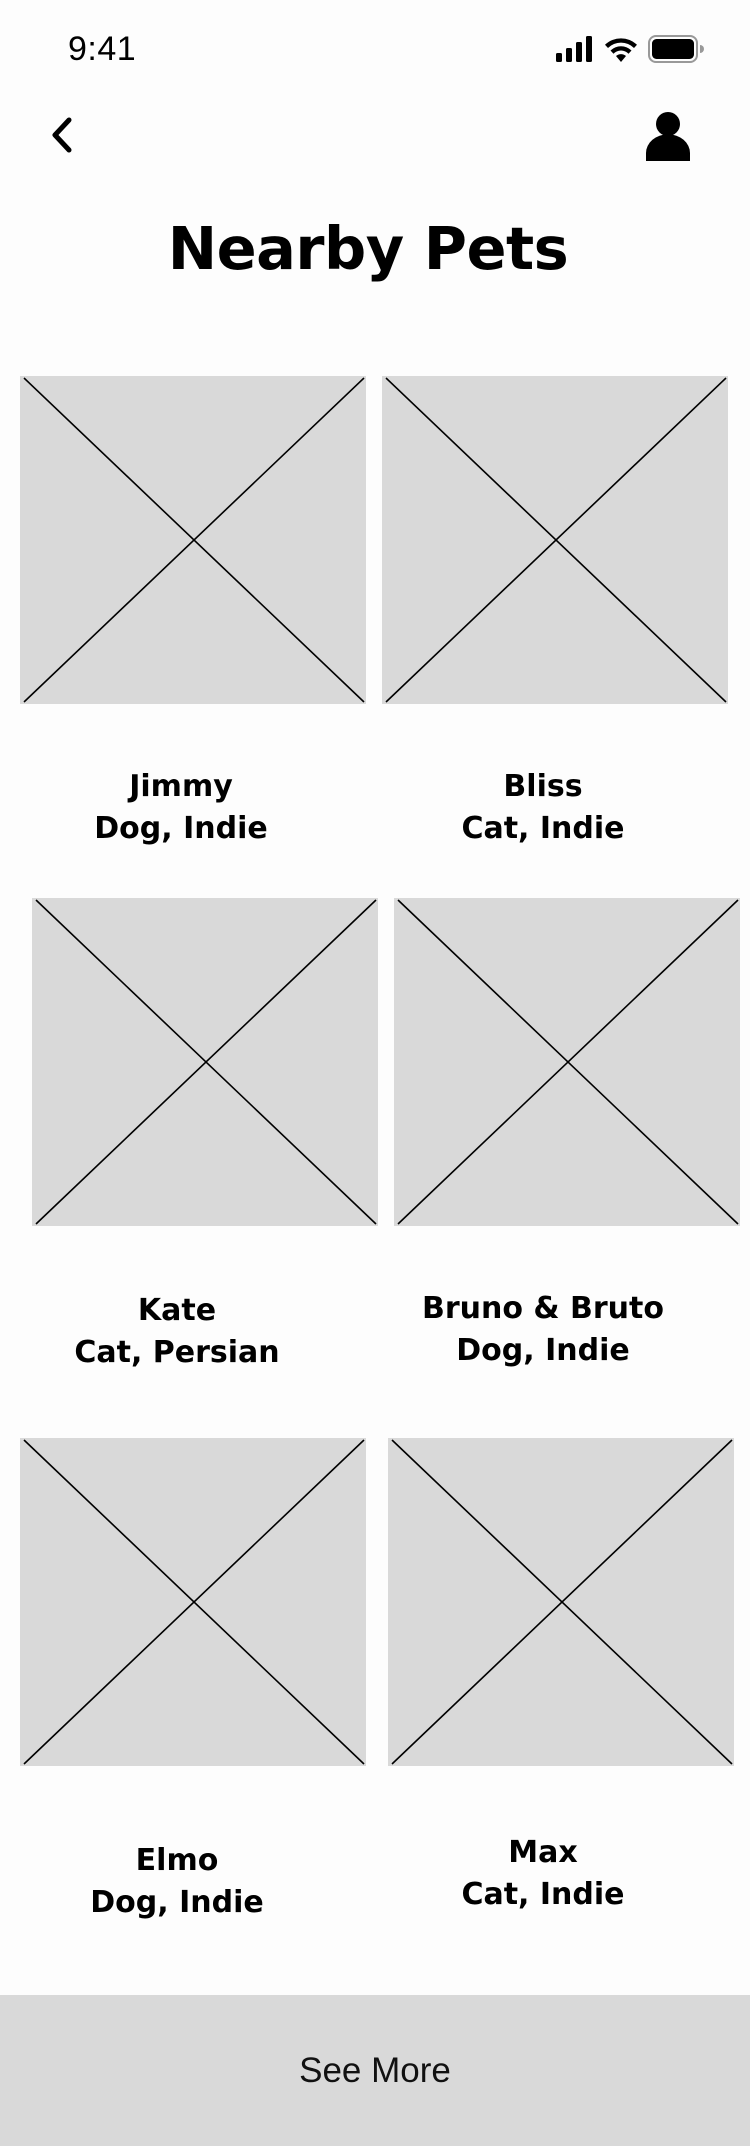  I want to click on pet-name: Jimmy, so click(181, 786).